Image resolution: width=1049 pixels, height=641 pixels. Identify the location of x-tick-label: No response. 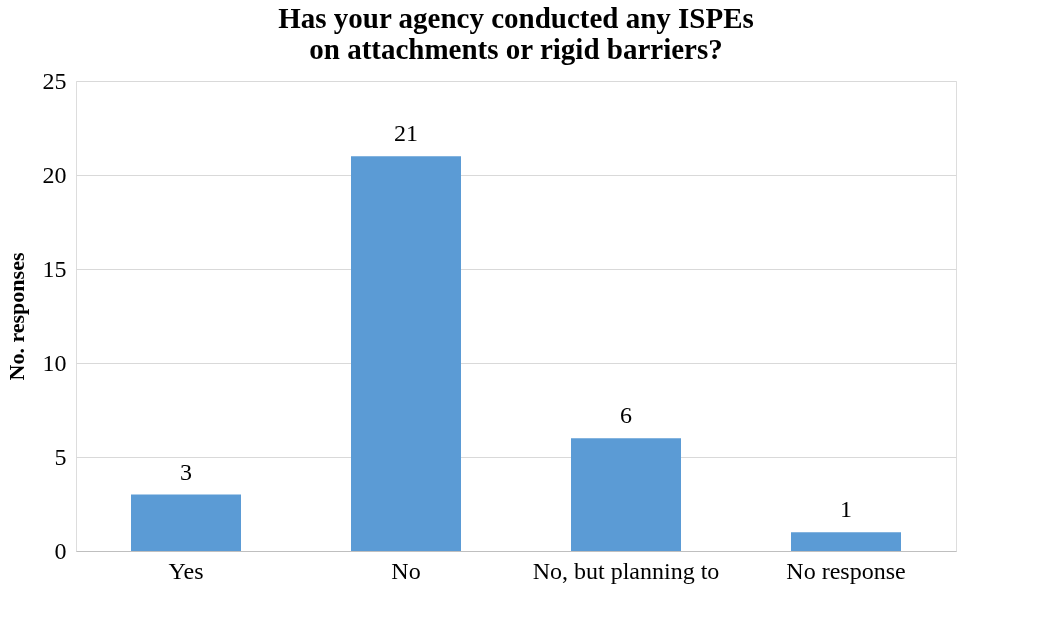
(846, 570).